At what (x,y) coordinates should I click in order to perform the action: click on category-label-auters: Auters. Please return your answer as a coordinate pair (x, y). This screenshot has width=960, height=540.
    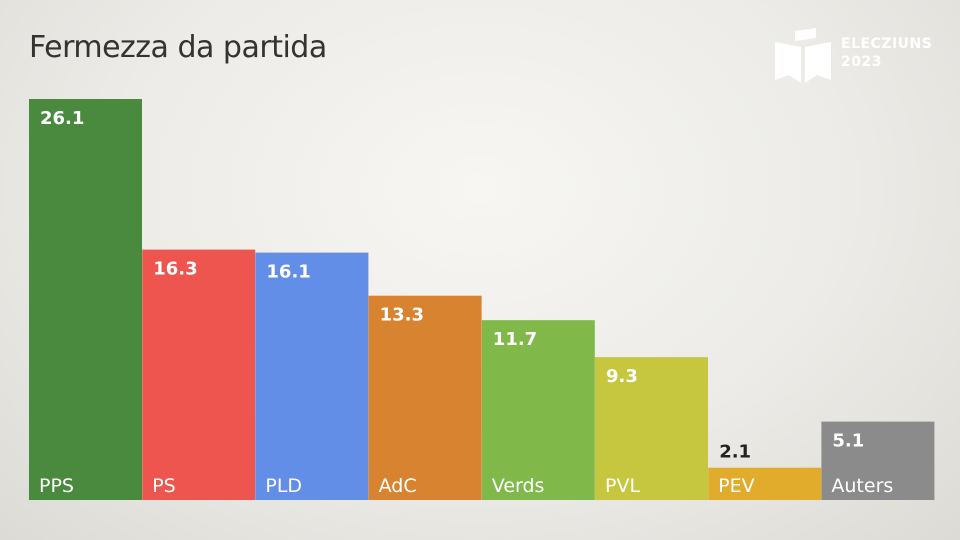
    Looking at the image, I should click on (862, 486).